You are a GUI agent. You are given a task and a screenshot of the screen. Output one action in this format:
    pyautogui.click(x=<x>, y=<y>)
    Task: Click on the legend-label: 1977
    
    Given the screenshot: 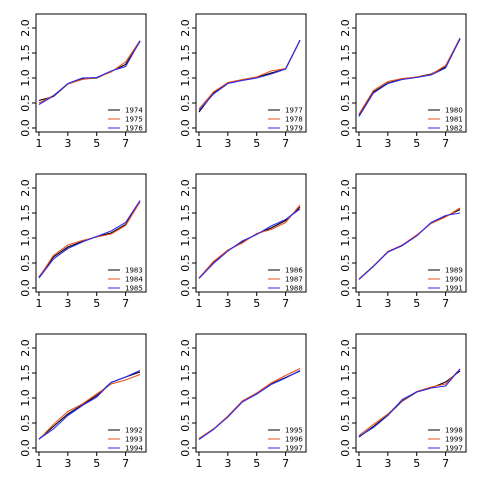 What is the action you would take?
    pyautogui.click(x=294, y=111)
    